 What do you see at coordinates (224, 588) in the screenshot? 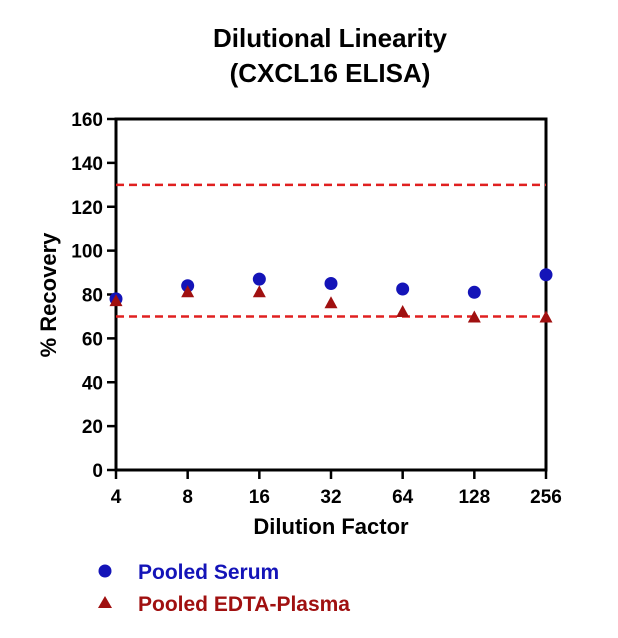
I see `legend: Pooled Serum Pooled EDTA-Plasma` at bounding box center [224, 588].